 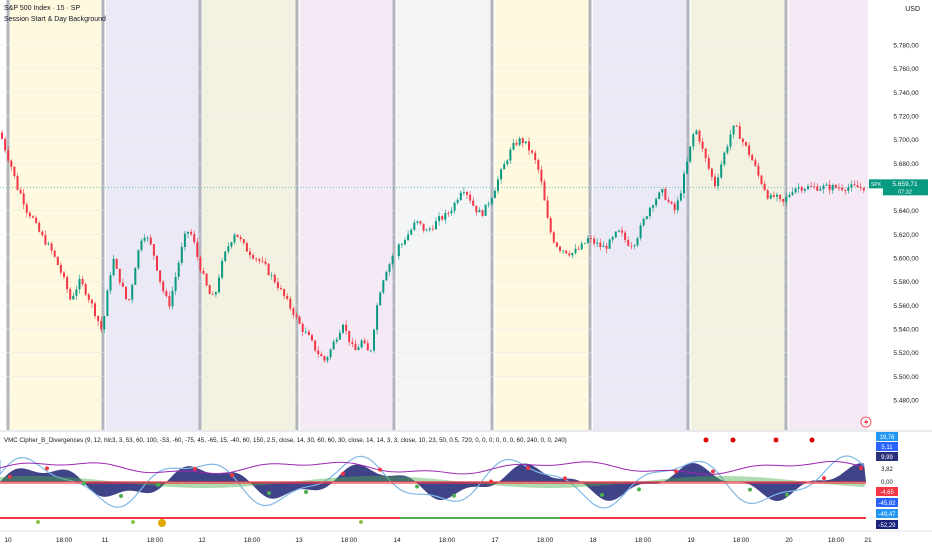 What do you see at coordinates (38, 522) in the screenshot?
I see `buy-dot` at bounding box center [38, 522].